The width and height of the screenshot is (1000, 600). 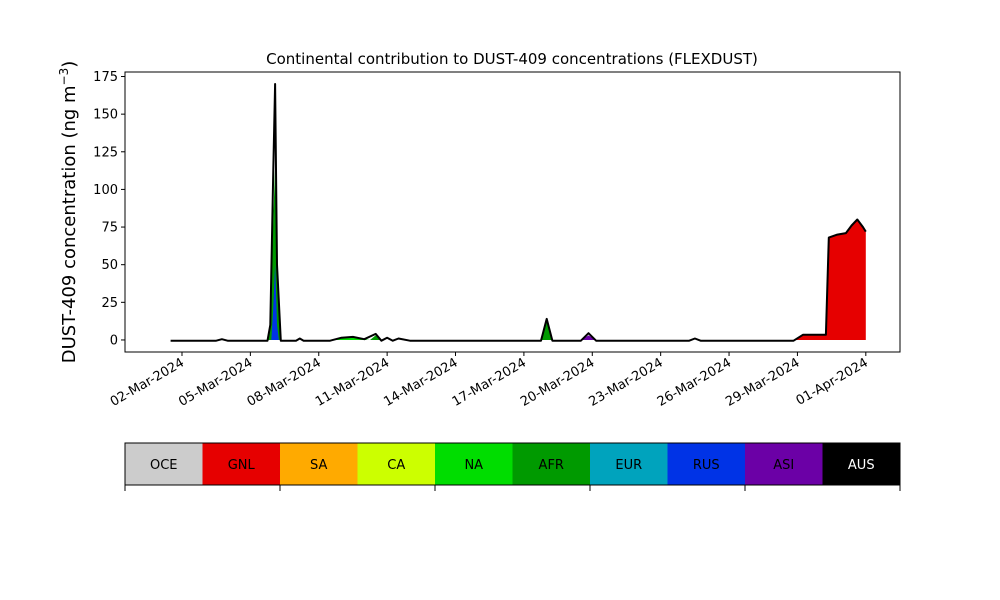 I want to click on y-tick-label: 0, so click(x=114, y=340).